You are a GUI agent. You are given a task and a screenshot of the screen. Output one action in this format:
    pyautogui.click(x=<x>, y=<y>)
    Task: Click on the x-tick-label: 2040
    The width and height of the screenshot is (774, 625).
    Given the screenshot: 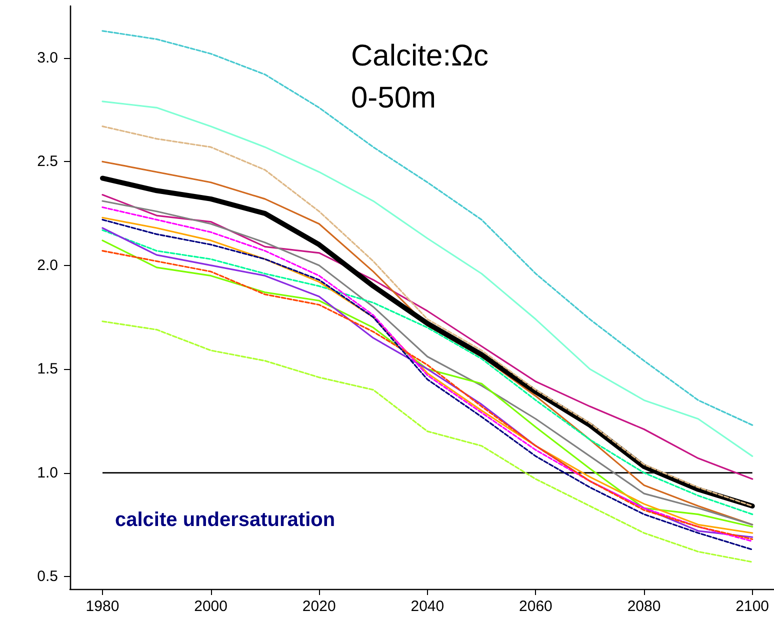 What is the action you would take?
    pyautogui.click(x=427, y=606)
    